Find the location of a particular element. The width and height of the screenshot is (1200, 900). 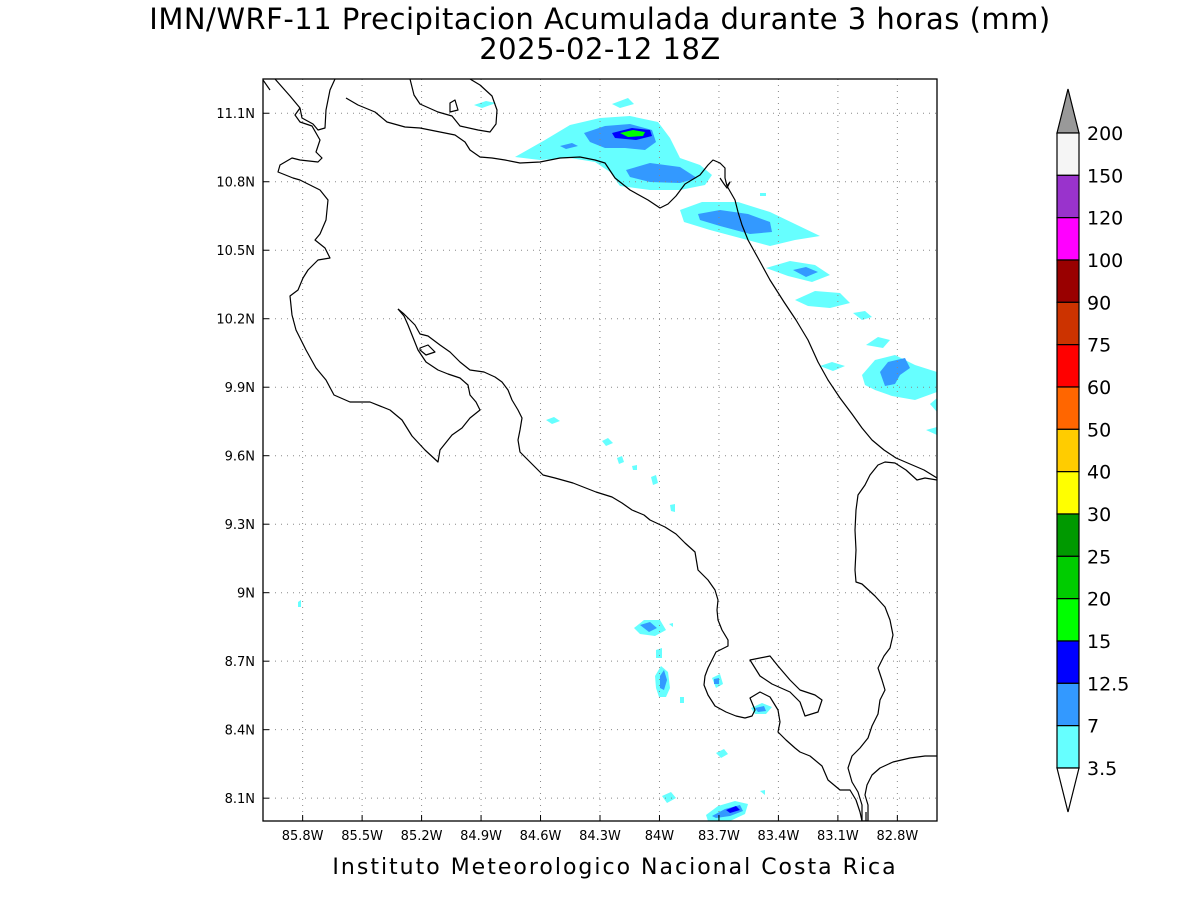

colorbar-label: 50 is located at coordinates (1099, 430).